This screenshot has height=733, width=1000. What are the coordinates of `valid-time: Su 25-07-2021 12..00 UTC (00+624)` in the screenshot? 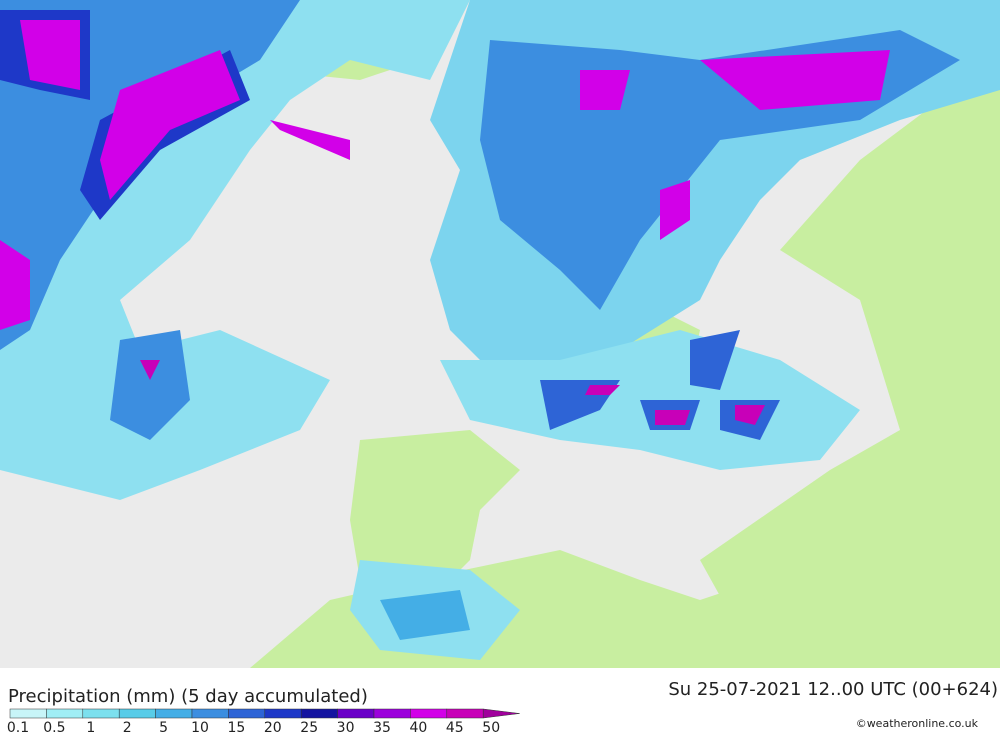 It's located at (833, 689).